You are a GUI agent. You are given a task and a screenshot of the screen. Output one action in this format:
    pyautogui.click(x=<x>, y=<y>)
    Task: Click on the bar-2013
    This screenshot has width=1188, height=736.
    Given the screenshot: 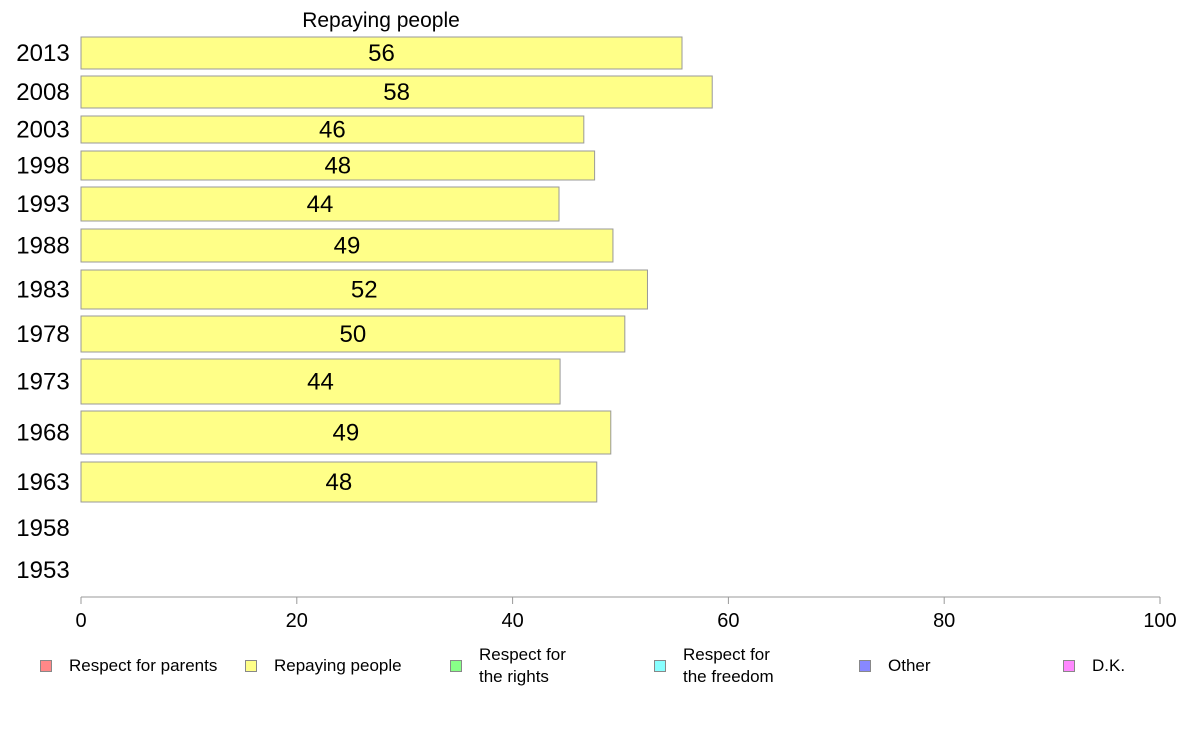 What is the action you would take?
    pyautogui.click(x=381, y=53)
    